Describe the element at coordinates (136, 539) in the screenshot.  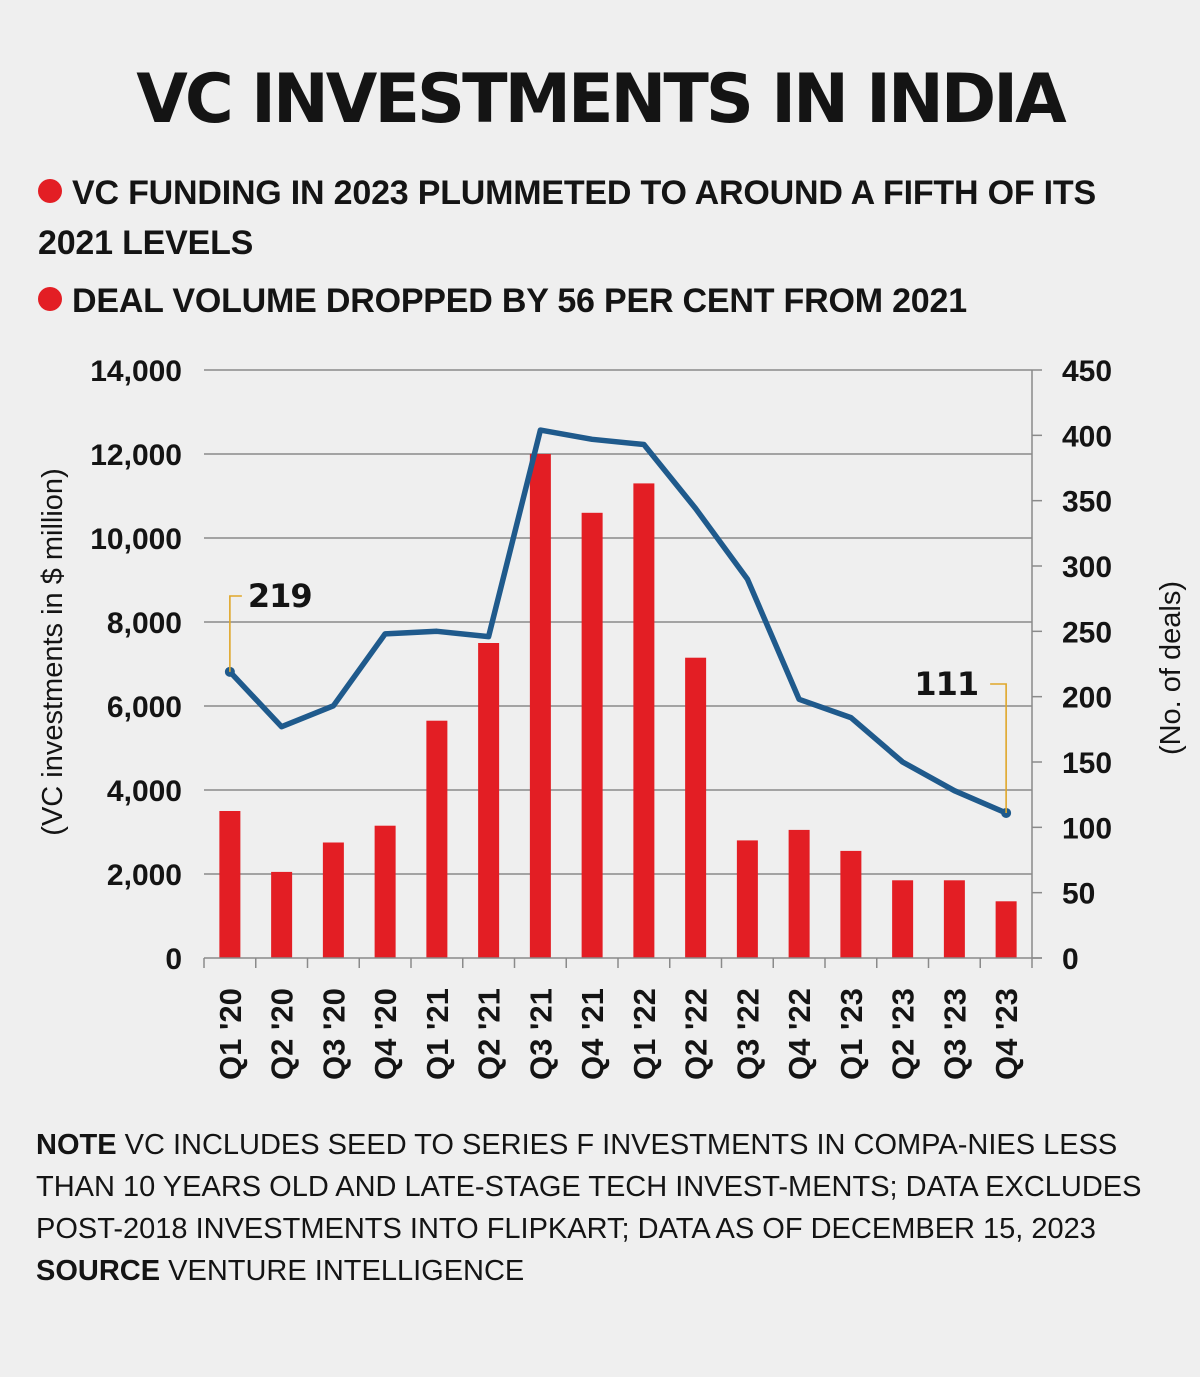
I see `y-tick-label-left: 10,000` at that location.